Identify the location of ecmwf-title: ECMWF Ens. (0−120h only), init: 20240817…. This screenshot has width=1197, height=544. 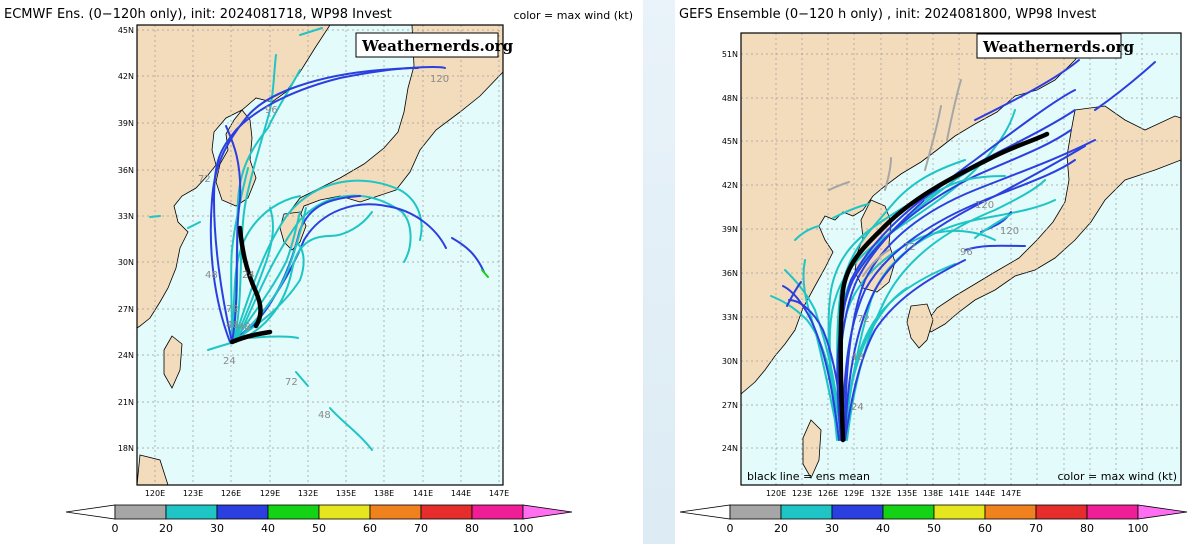
(198, 14).